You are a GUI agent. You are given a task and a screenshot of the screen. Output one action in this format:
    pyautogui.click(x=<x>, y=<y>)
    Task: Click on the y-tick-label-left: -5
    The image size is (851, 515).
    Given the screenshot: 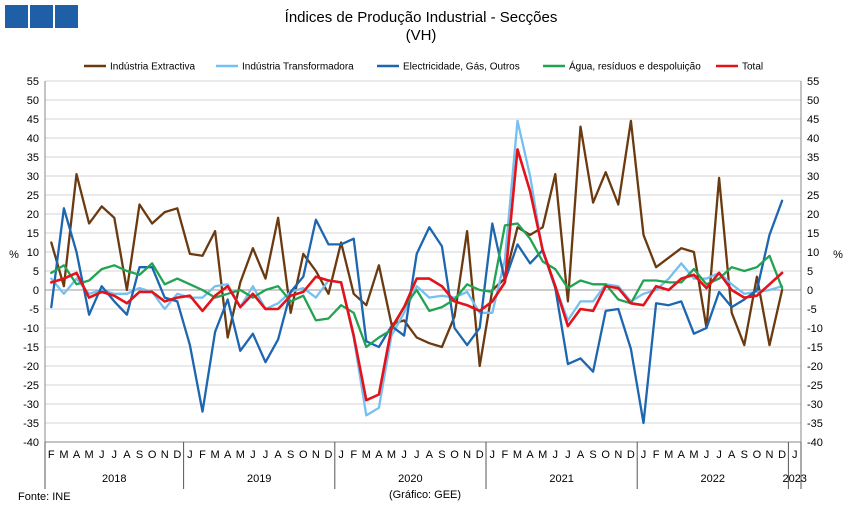 What is the action you would take?
    pyautogui.click(x=34, y=310)
    